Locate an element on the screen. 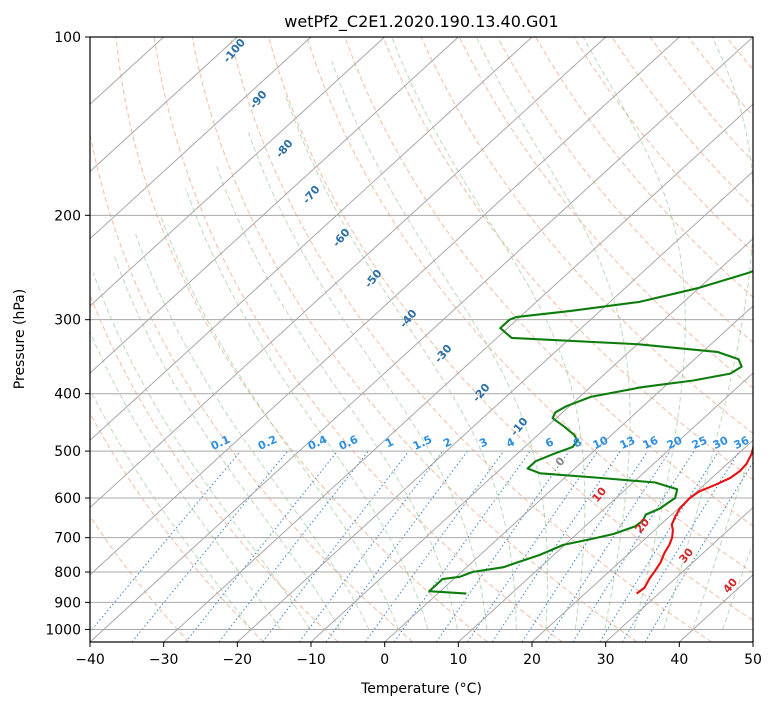 Image resolution: width=775 pixels, height=708 pixels. mixing-ratio-label: 13 is located at coordinates (627, 443).